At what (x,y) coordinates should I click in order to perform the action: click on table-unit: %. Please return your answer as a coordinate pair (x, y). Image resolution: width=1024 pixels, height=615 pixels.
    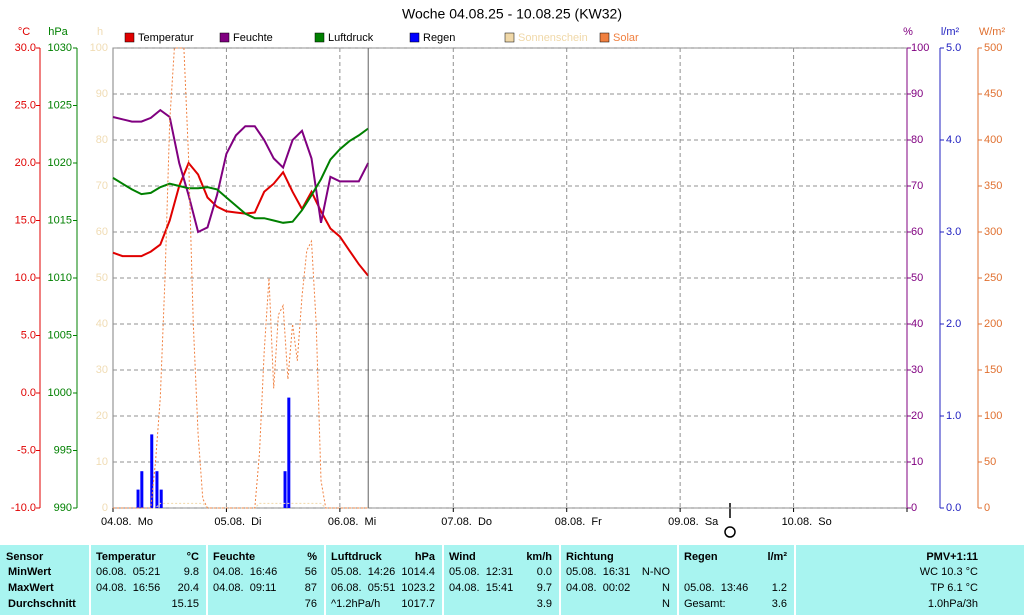
    Looking at the image, I should click on (312, 557).